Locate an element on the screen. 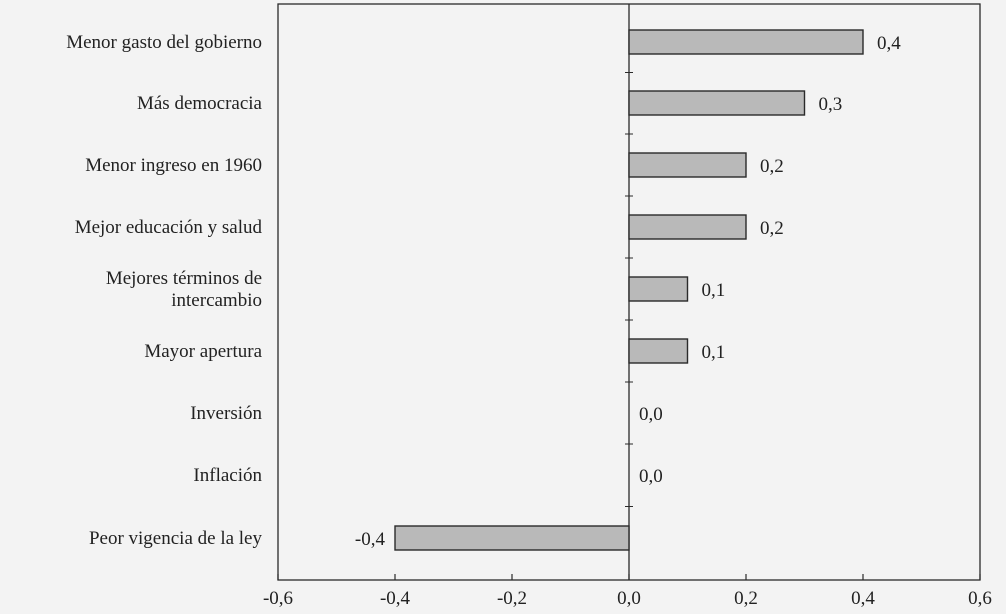 The height and width of the screenshot is (614, 1006). x-tick-label: -0,4 is located at coordinates (395, 598).